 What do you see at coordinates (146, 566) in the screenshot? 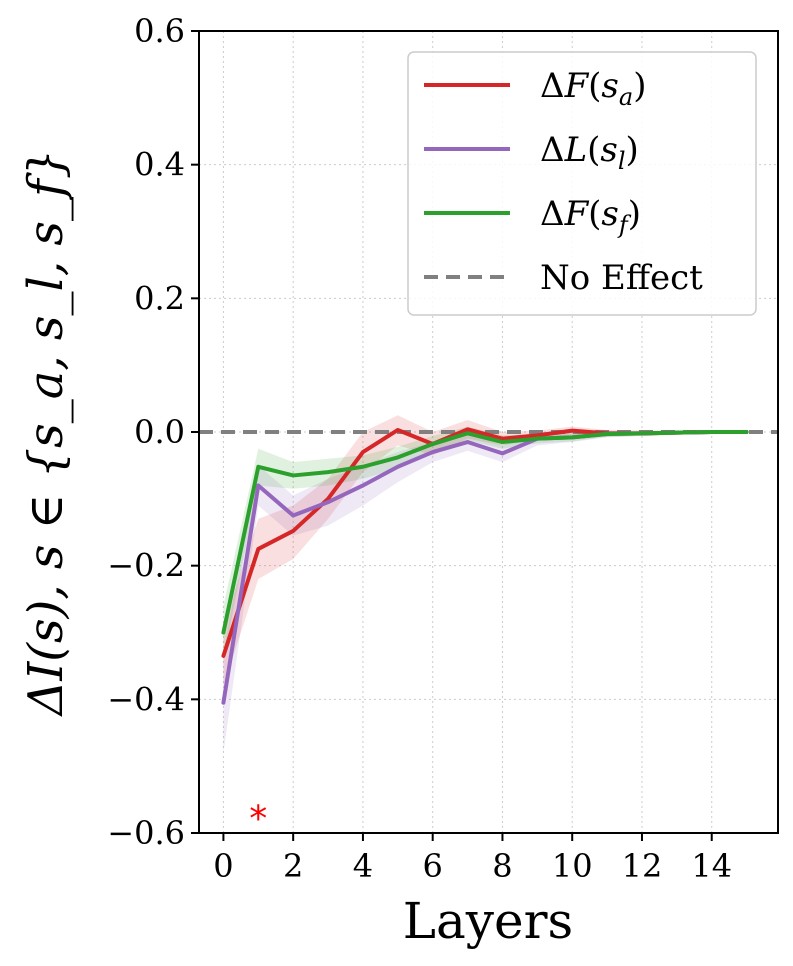
I see `y-tick-label: −0.2` at bounding box center [146, 566].